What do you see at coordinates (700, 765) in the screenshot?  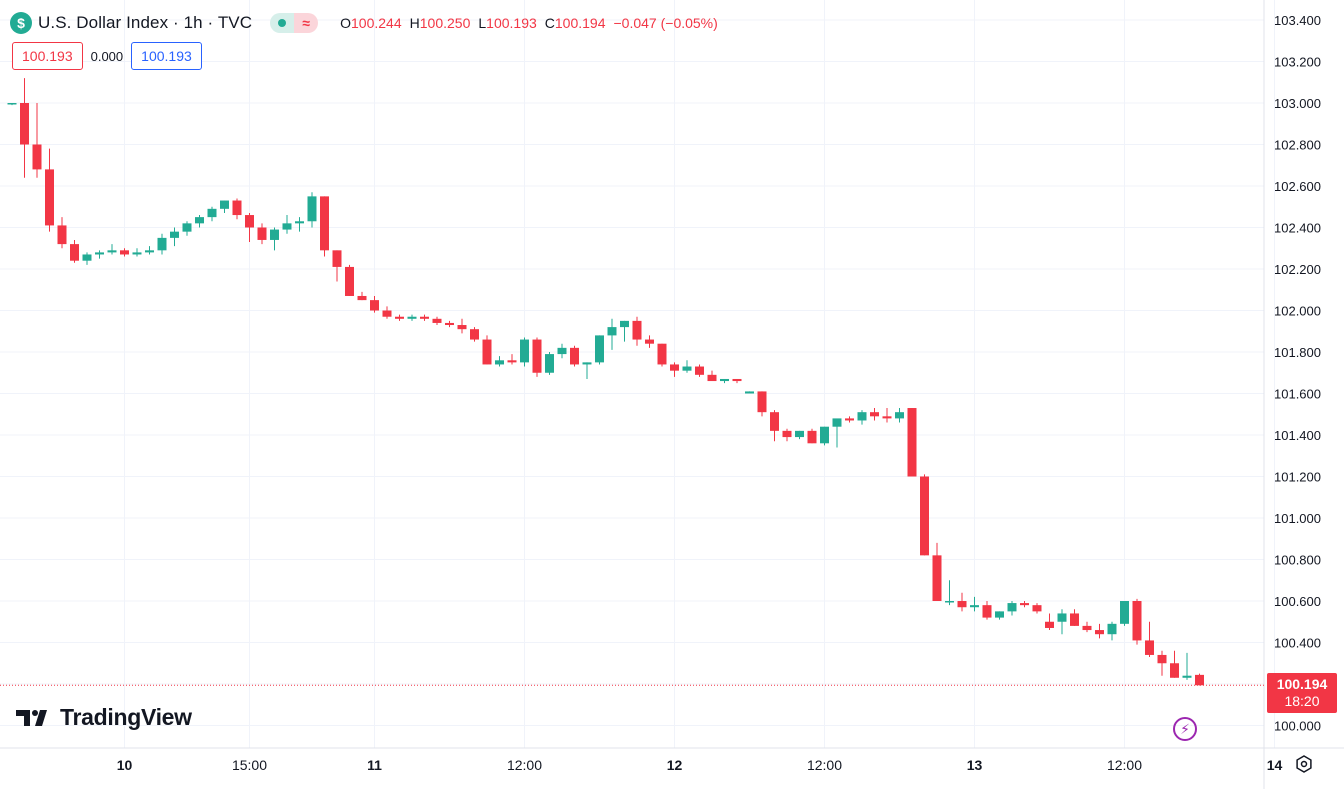 I see `time-axis: 10 15:00 11 12:00 12 12:00 13 12:00 14` at bounding box center [700, 765].